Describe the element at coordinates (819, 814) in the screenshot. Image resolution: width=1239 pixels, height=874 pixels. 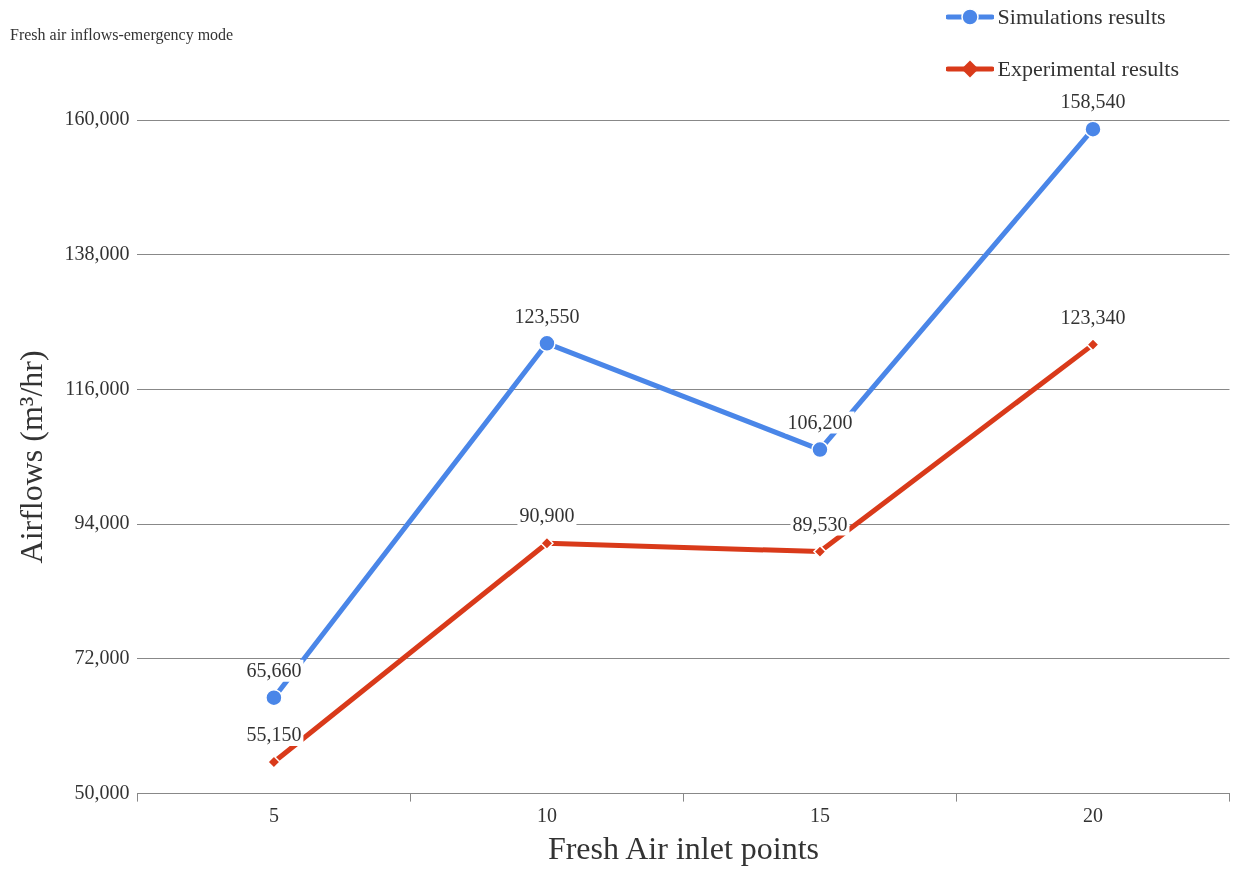
I see `x-tick-label: 15` at that location.